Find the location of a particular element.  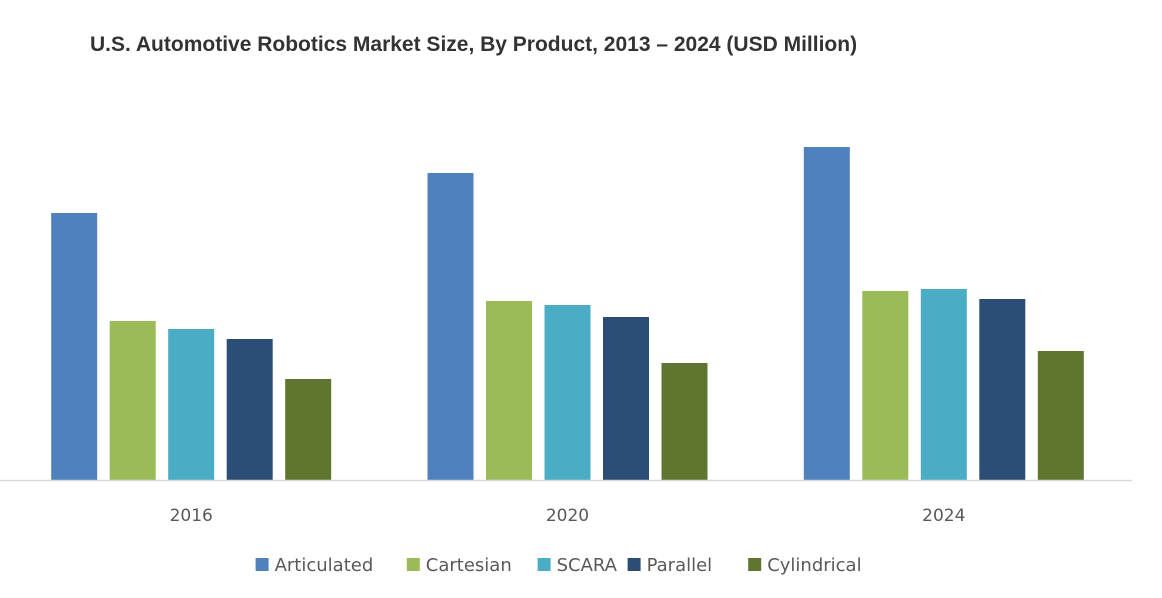

bar-parallel-2020 is located at coordinates (626, 398).